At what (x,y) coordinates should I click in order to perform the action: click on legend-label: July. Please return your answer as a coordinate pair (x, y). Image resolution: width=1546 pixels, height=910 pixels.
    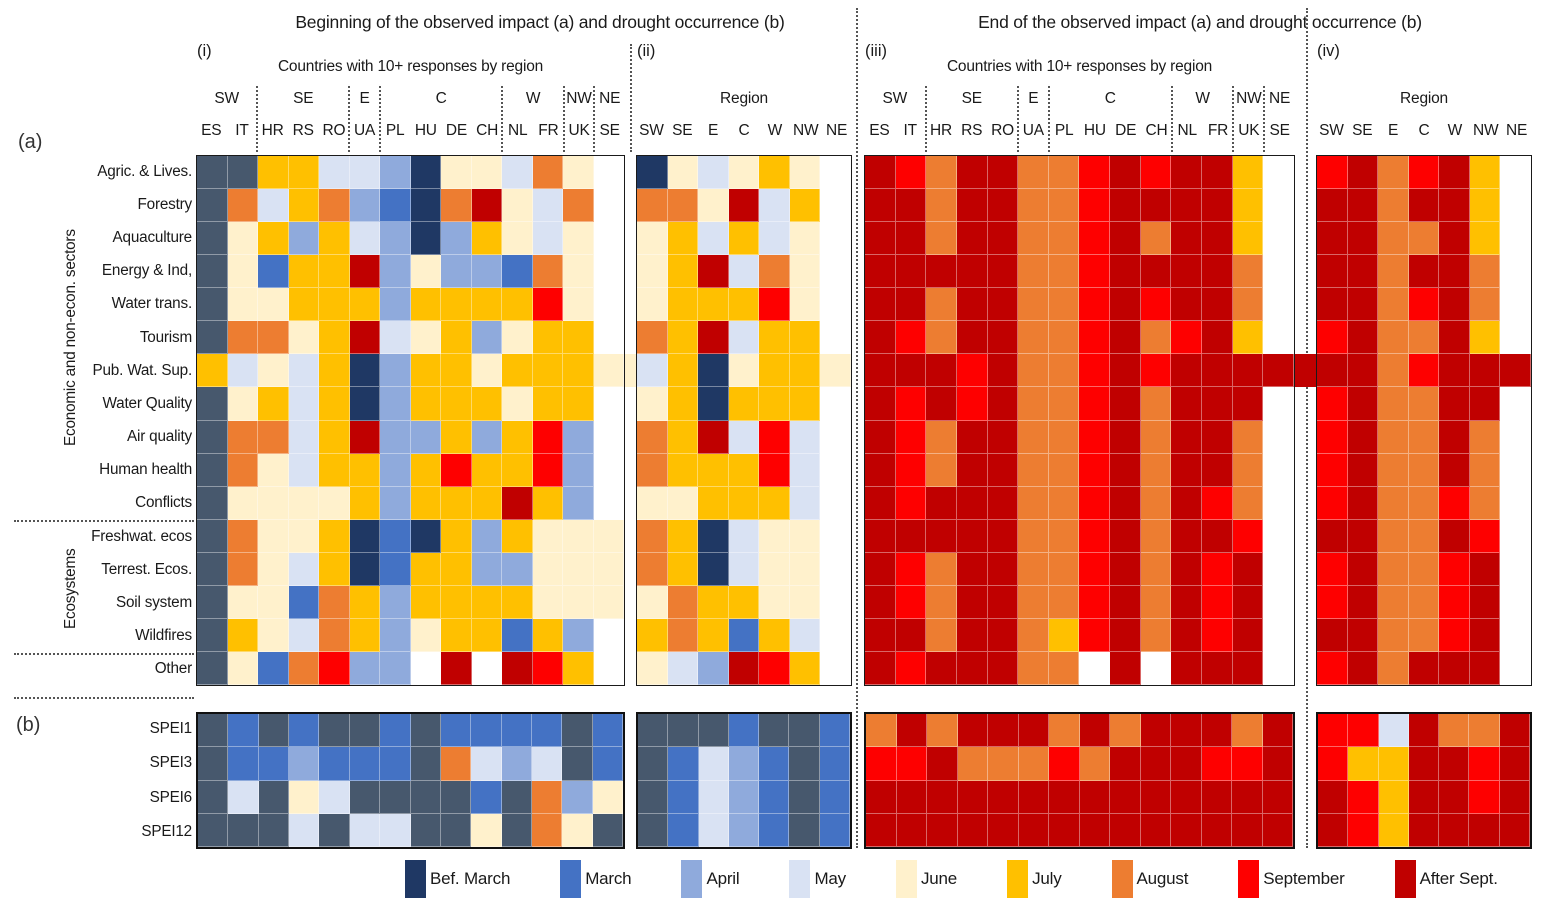
    Looking at the image, I should click on (1047, 878).